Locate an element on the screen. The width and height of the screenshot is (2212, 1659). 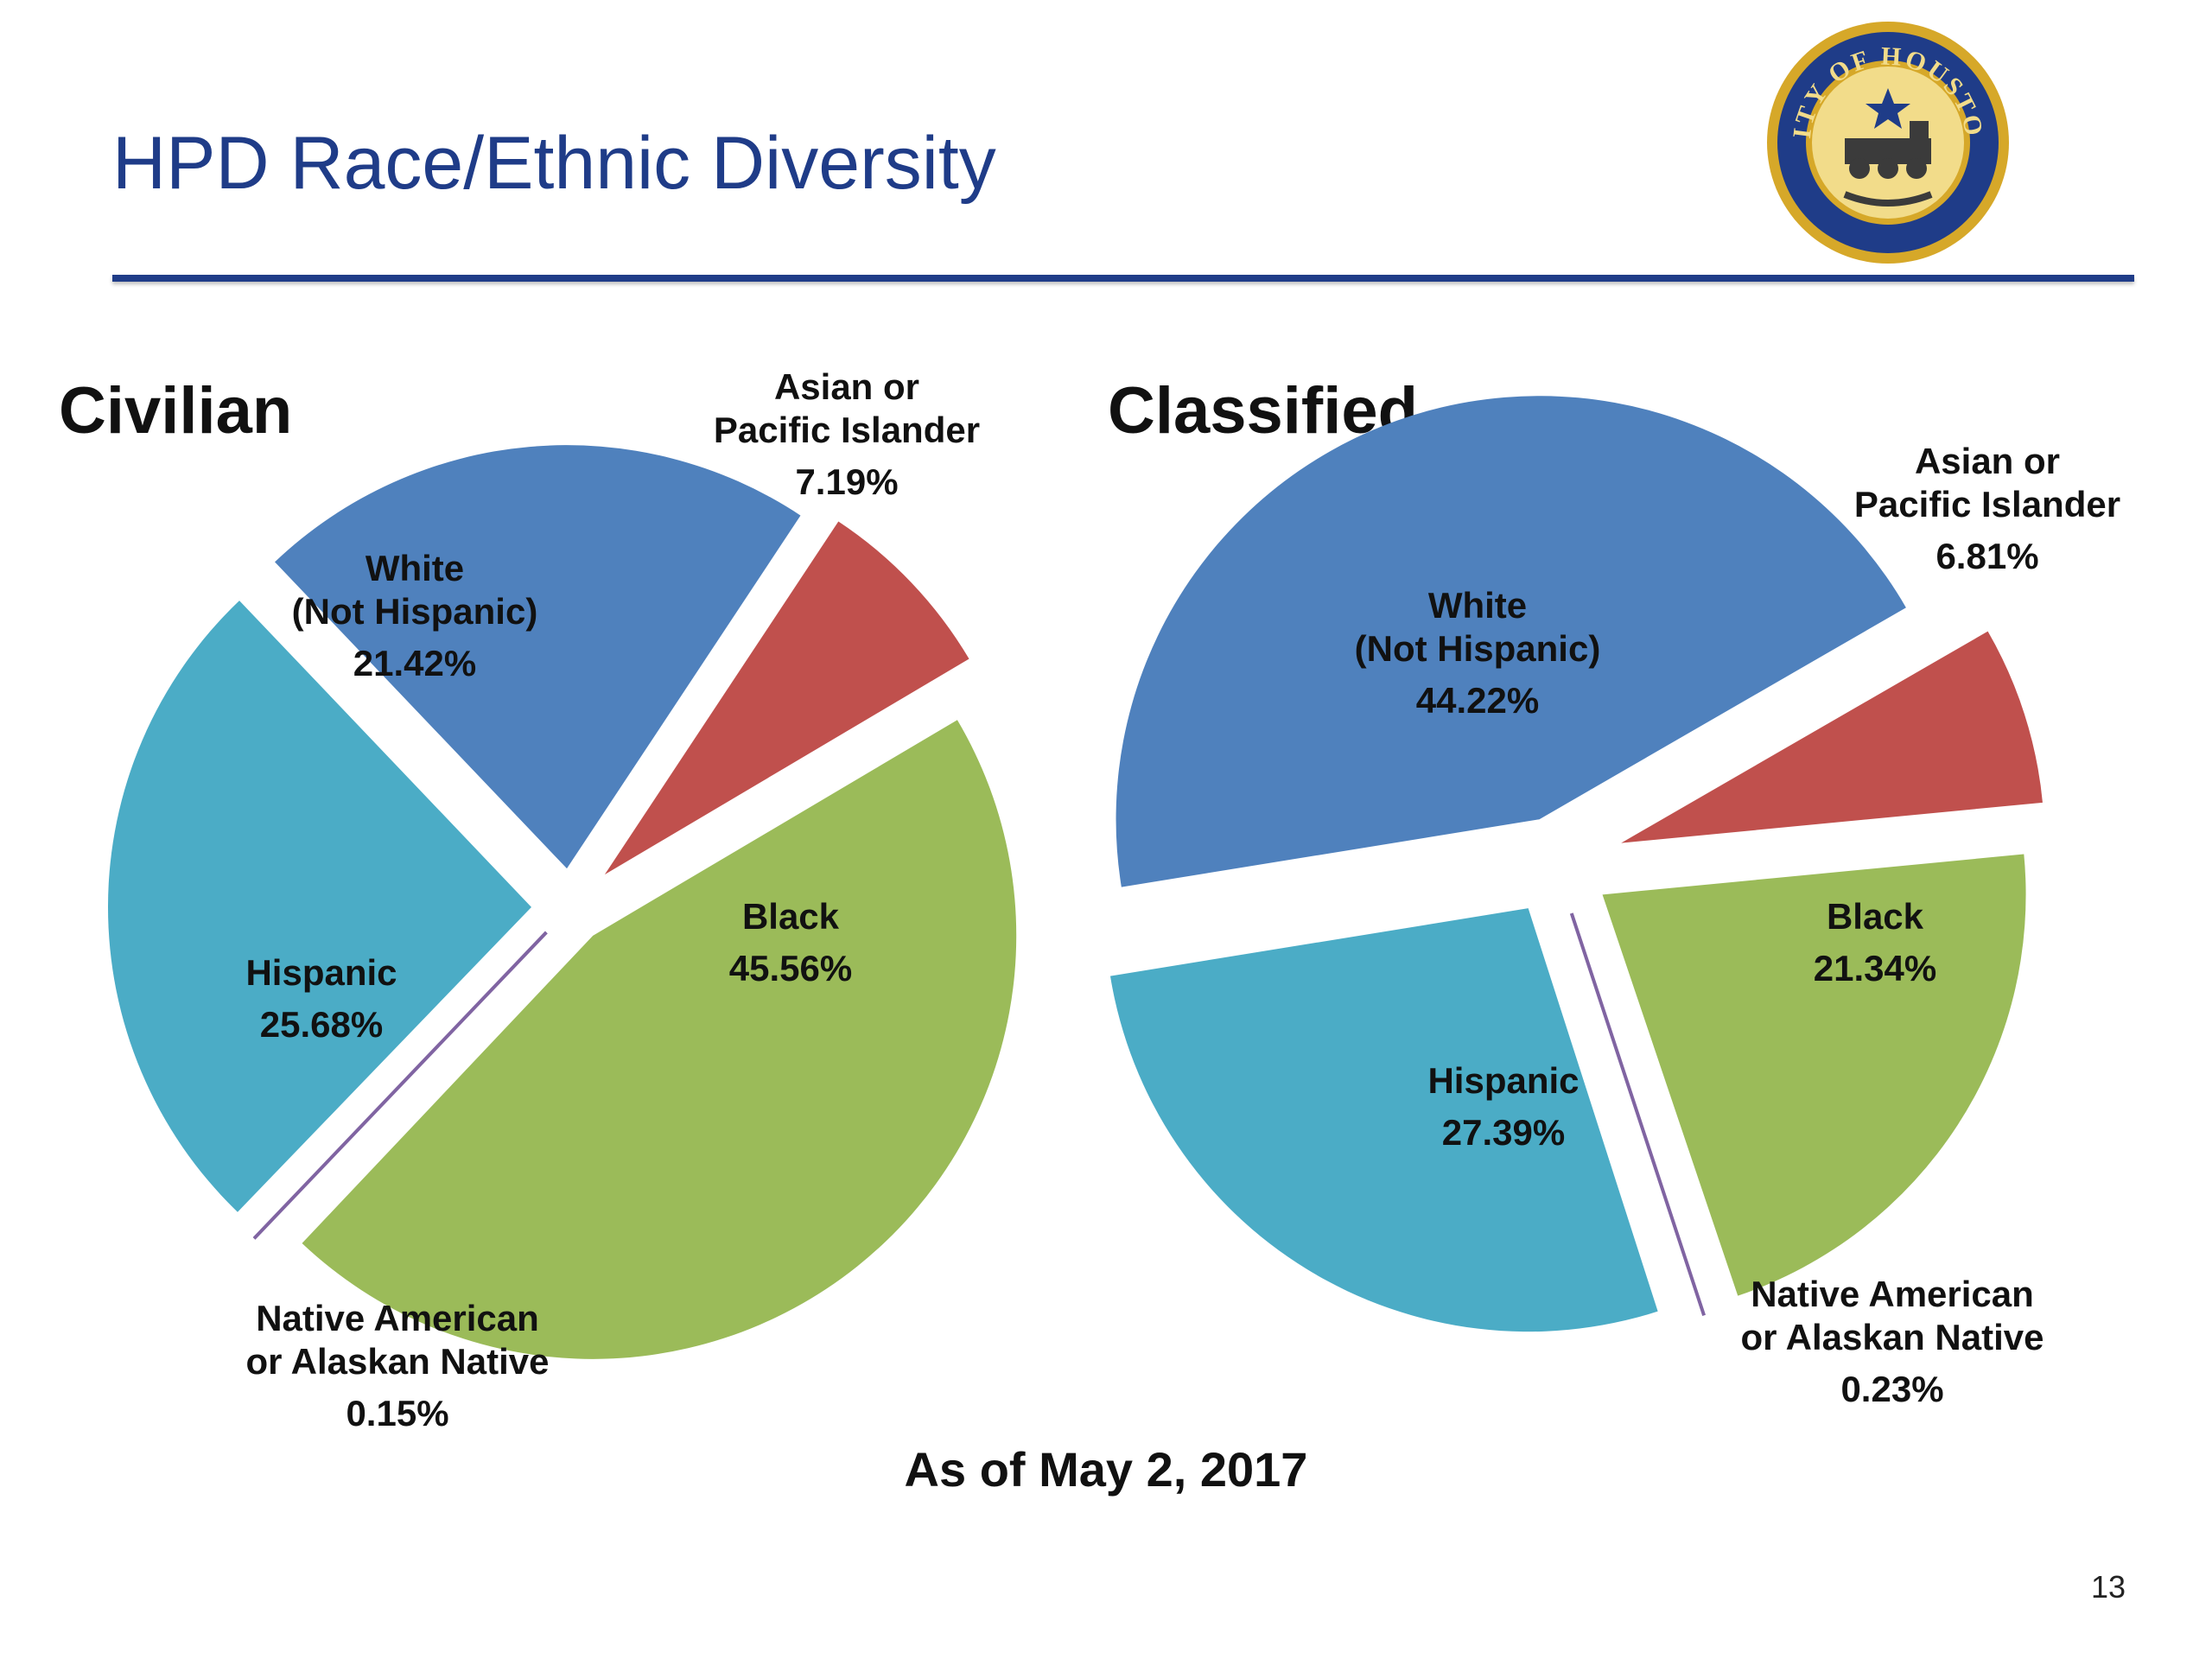
slice-label-white: White (Not Hispanic) 21.42% is located at coordinates (415, 615).